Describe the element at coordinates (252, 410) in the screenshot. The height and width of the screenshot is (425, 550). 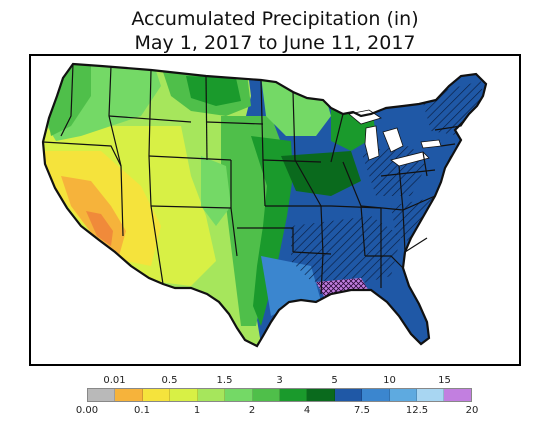
I see `legend-bottom-label: 2` at that location.